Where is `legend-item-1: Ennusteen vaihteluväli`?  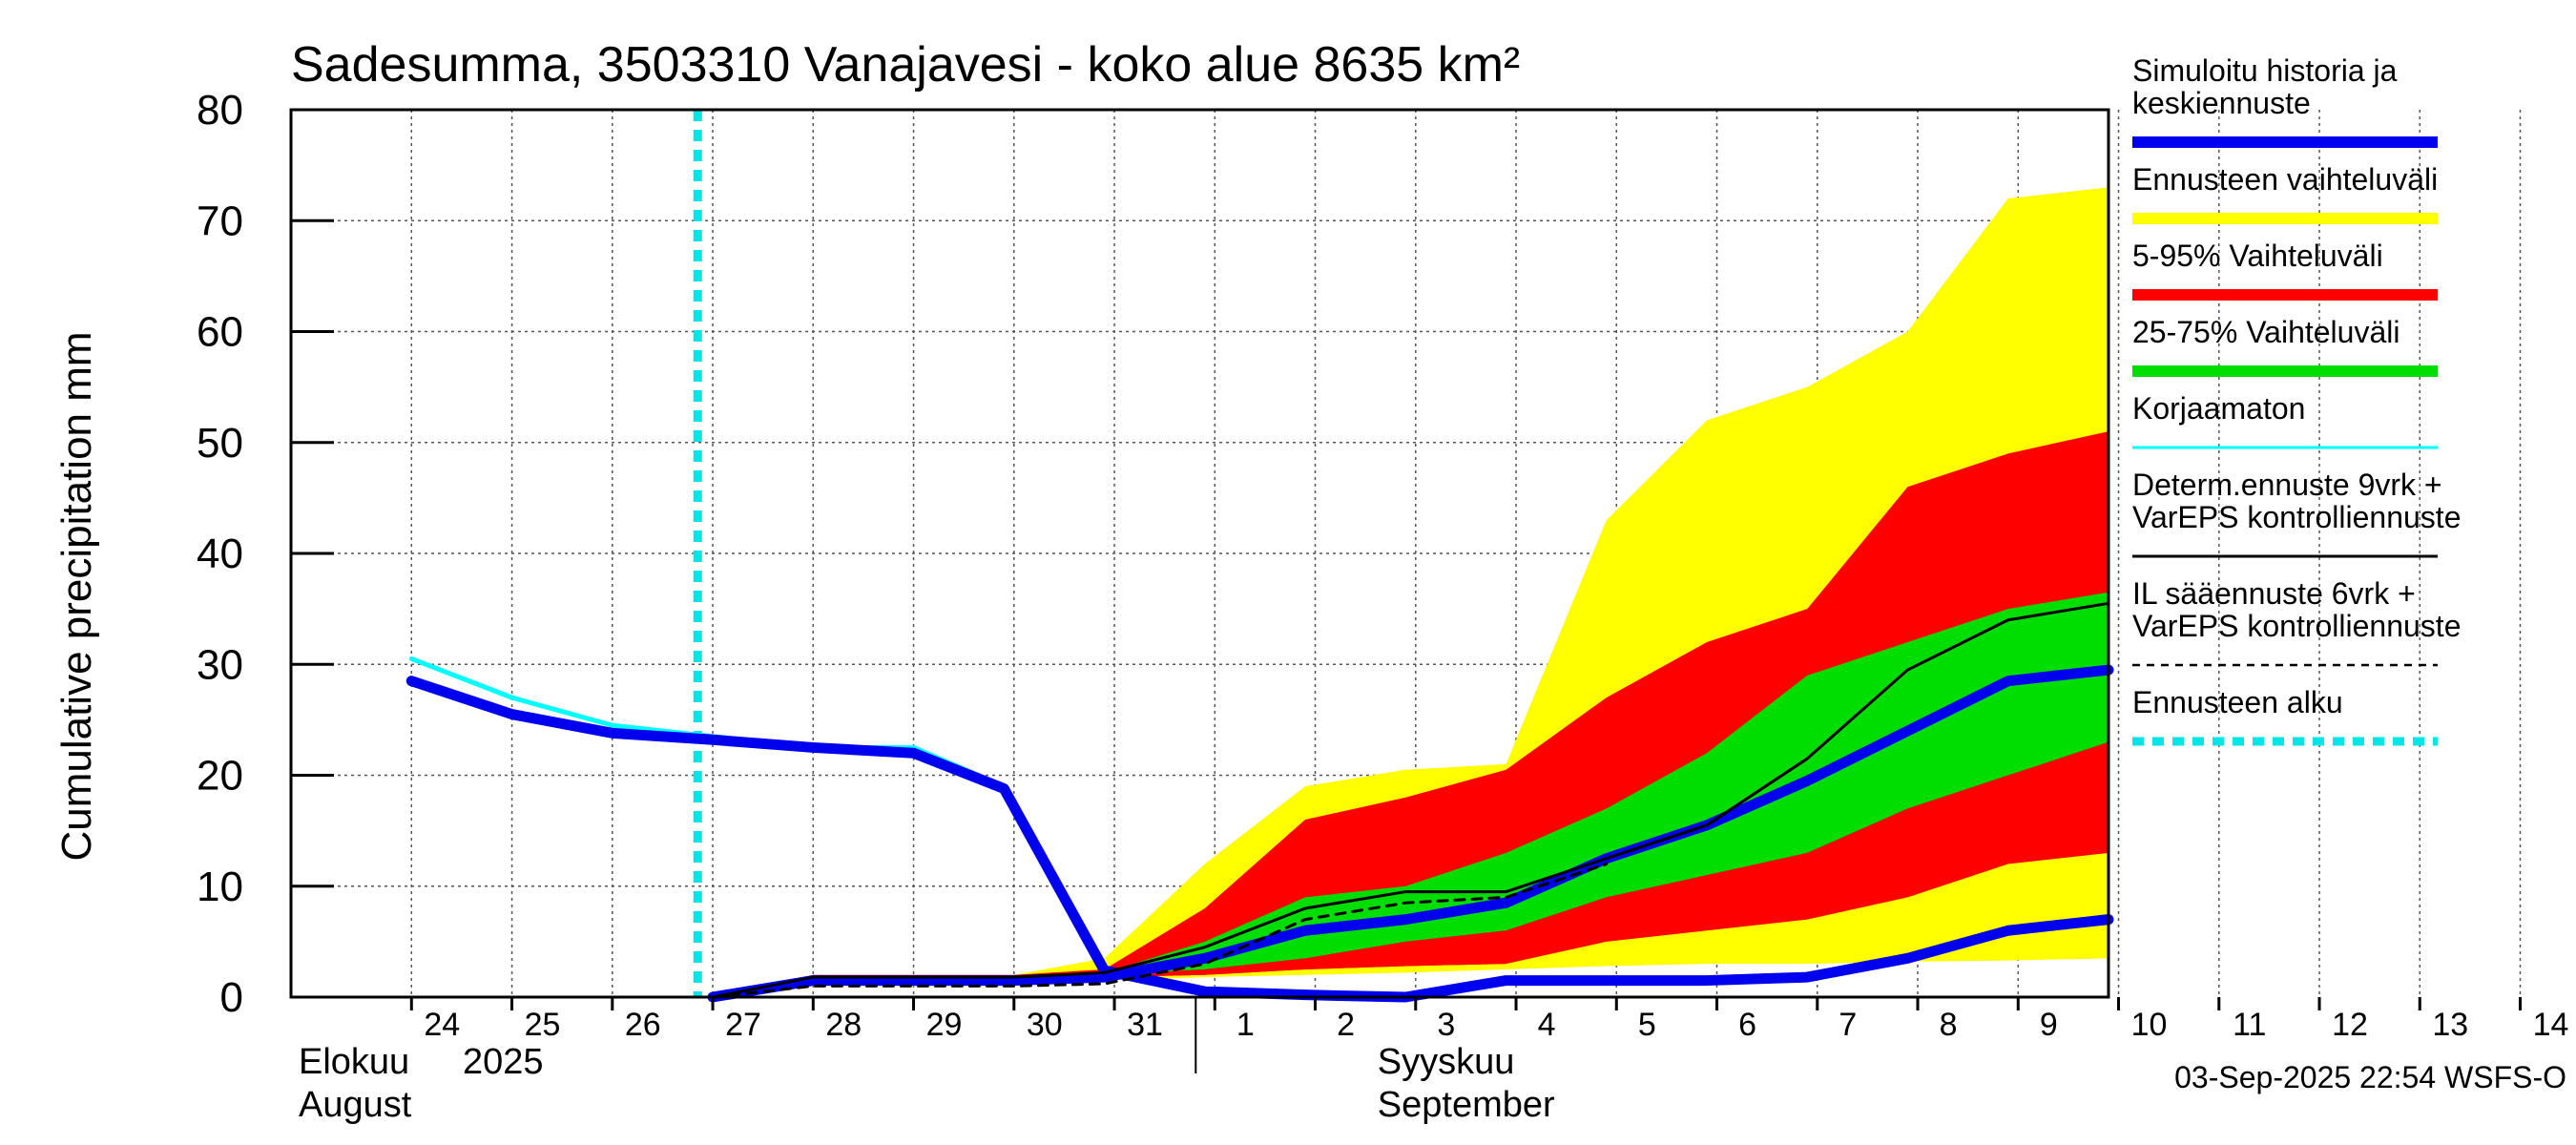
legend-item-1: Ennusteen vaihteluväli is located at coordinates (2285, 193).